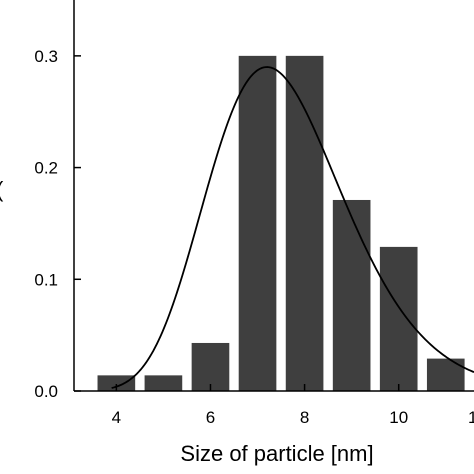  I want to click on x-axis-title: Size of particle [nm], so click(276, 453).